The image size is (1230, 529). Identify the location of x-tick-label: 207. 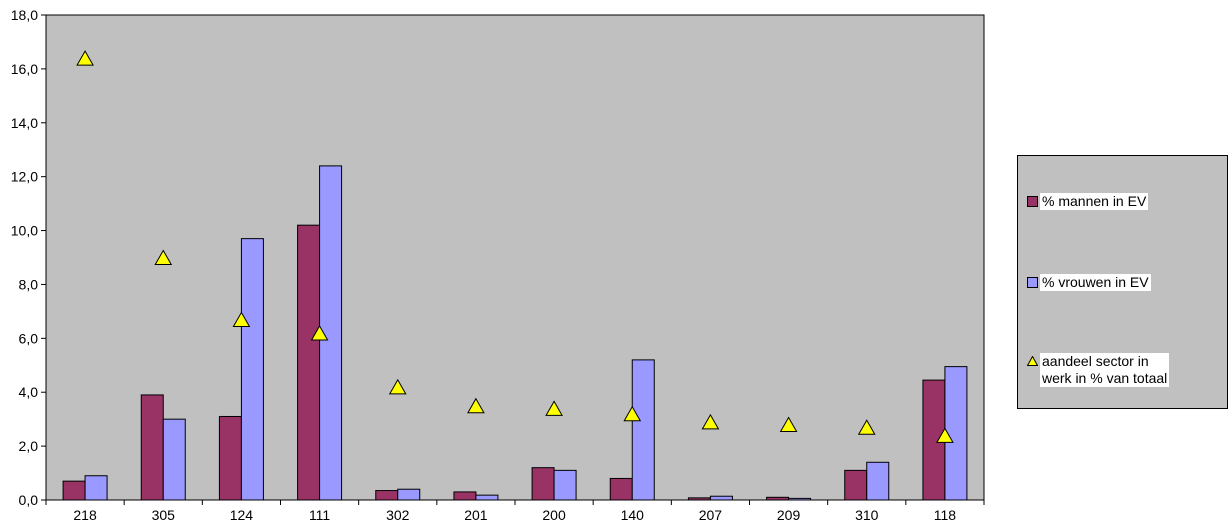
(711, 515).